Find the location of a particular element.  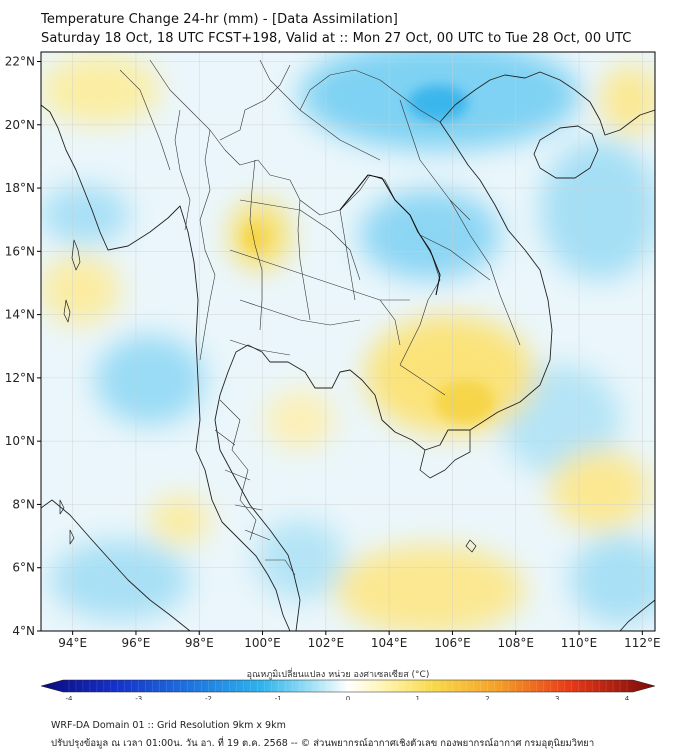

lat-tick-label: 18°N is located at coordinates (20, 188).